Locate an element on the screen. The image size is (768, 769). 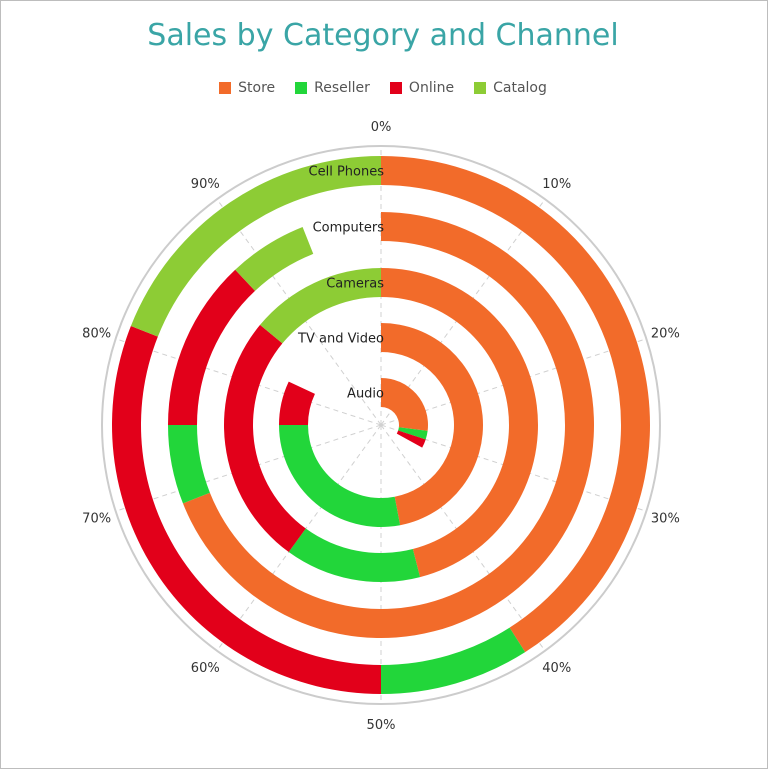
chart-title: Sales by Category and Channel is located at coordinates (383, 35).